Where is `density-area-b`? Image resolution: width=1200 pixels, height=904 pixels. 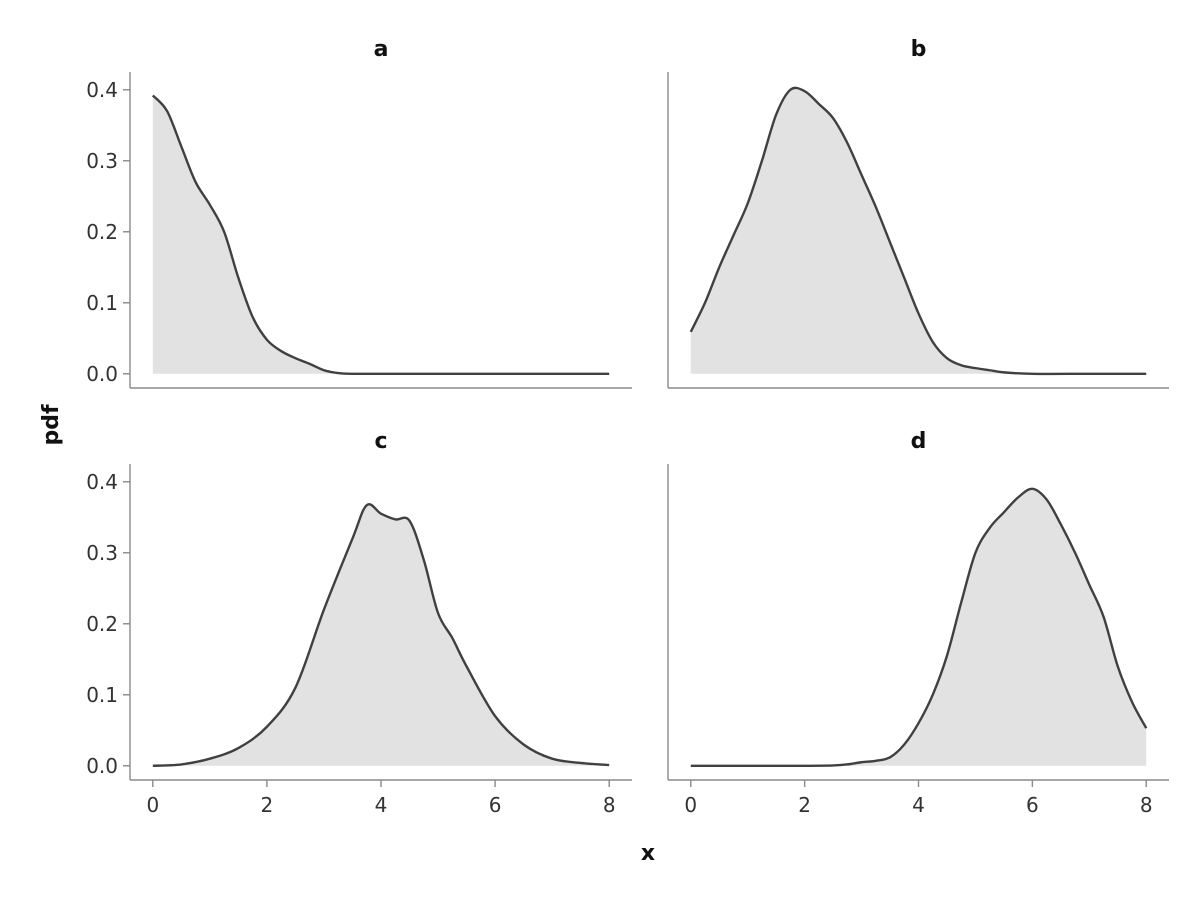
density-area-b is located at coordinates (918, 230).